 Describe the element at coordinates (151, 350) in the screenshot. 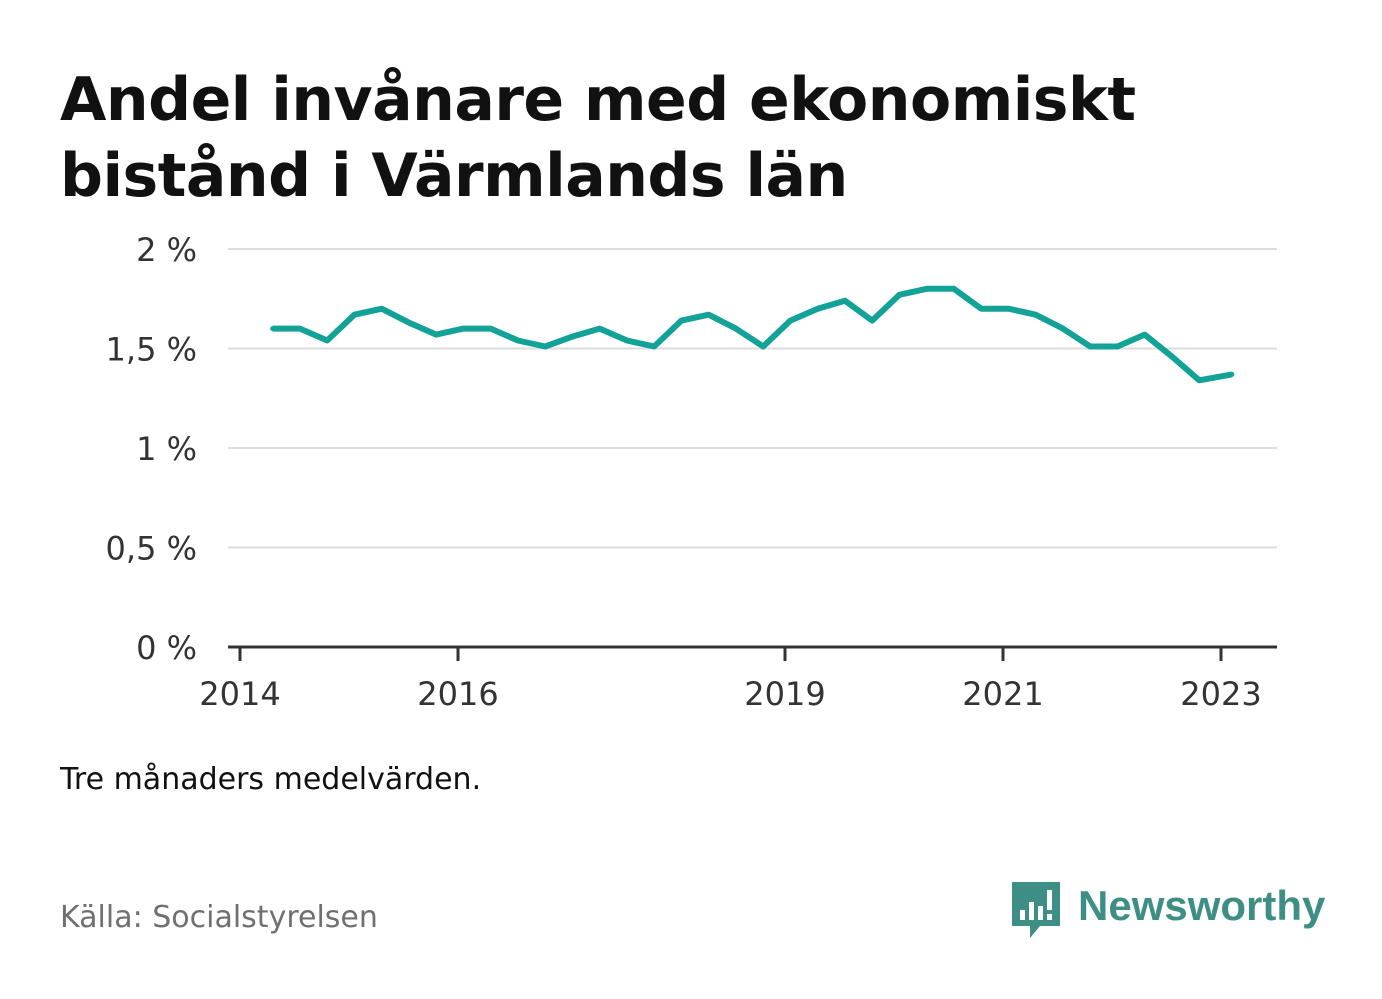

I see `y-tick-label: 1,5 %` at that location.